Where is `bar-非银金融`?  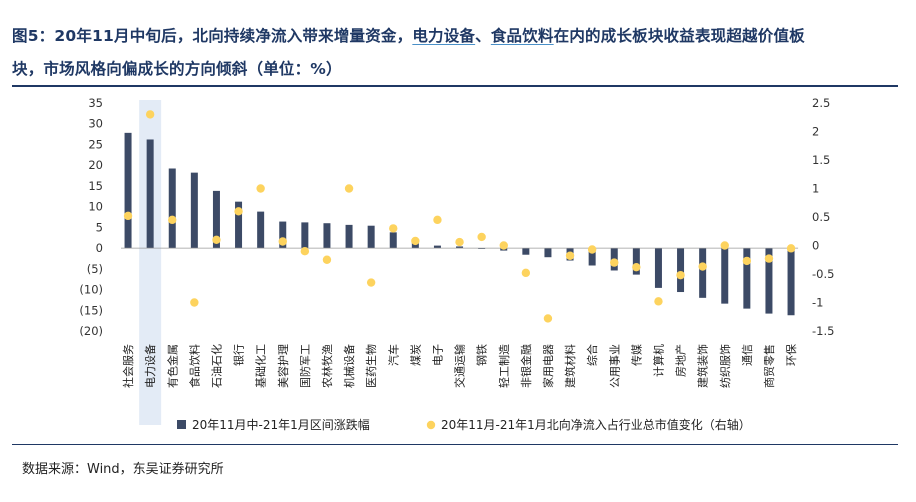
bar-非银金融 is located at coordinates (526, 251).